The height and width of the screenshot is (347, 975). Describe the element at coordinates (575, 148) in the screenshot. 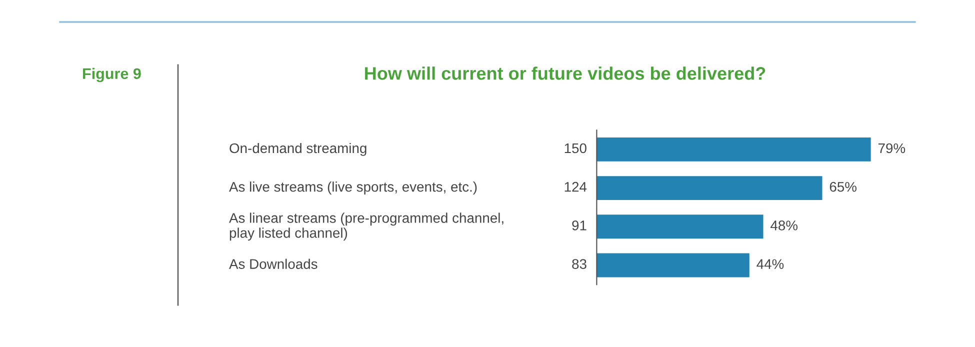

I see `text: 150` at that location.